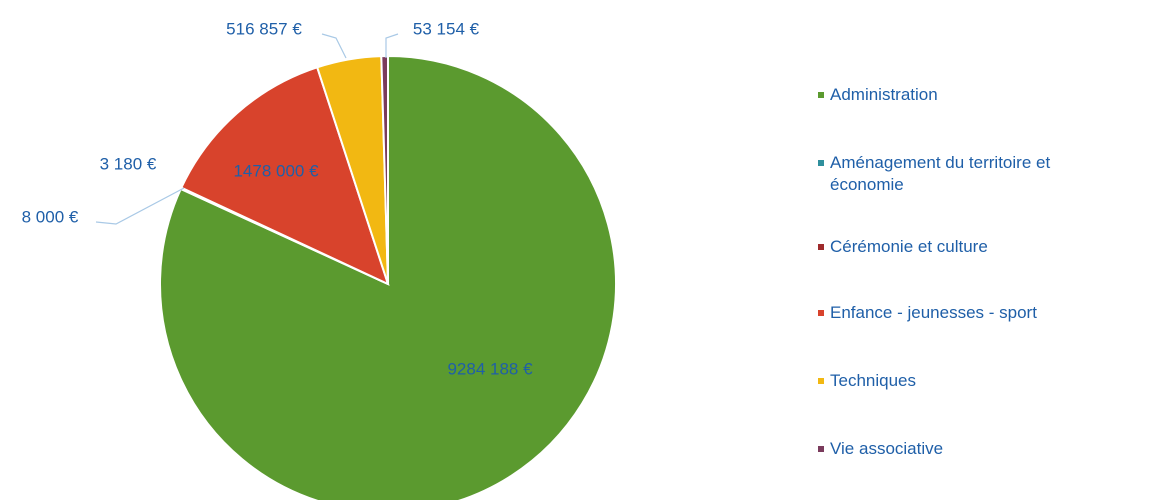  Describe the element at coordinates (873, 380) in the screenshot. I see `legend-label: Techniques` at that location.